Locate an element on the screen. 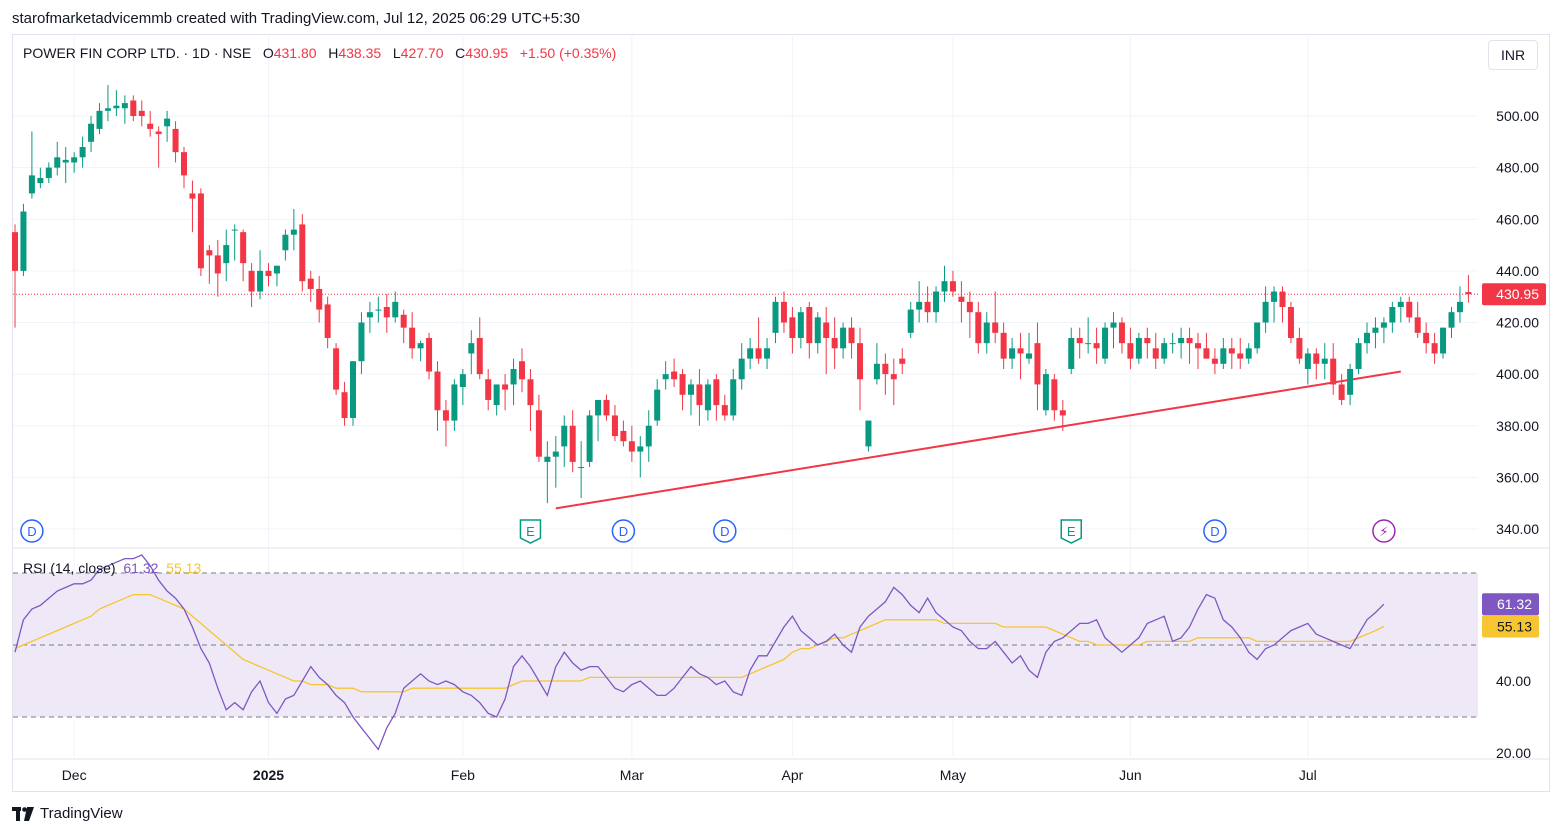 The image size is (1563, 837). time-tick-label: 2025 is located at coordinates (268, 775).